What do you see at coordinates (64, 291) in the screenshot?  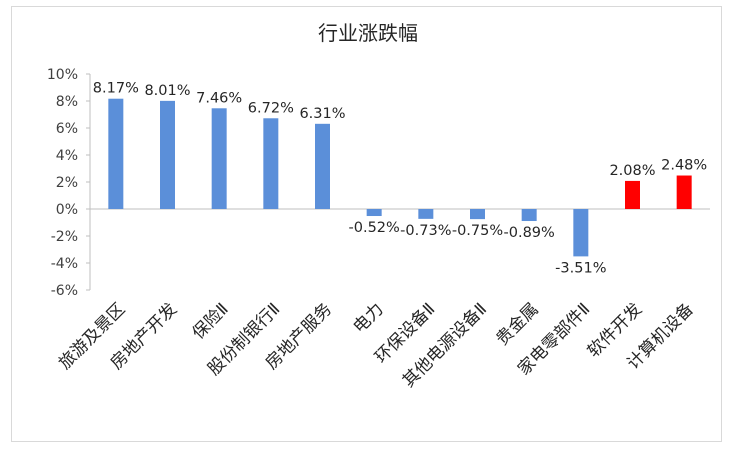 I see `y-tick-label: -6%` at bounding box center [64, 291].